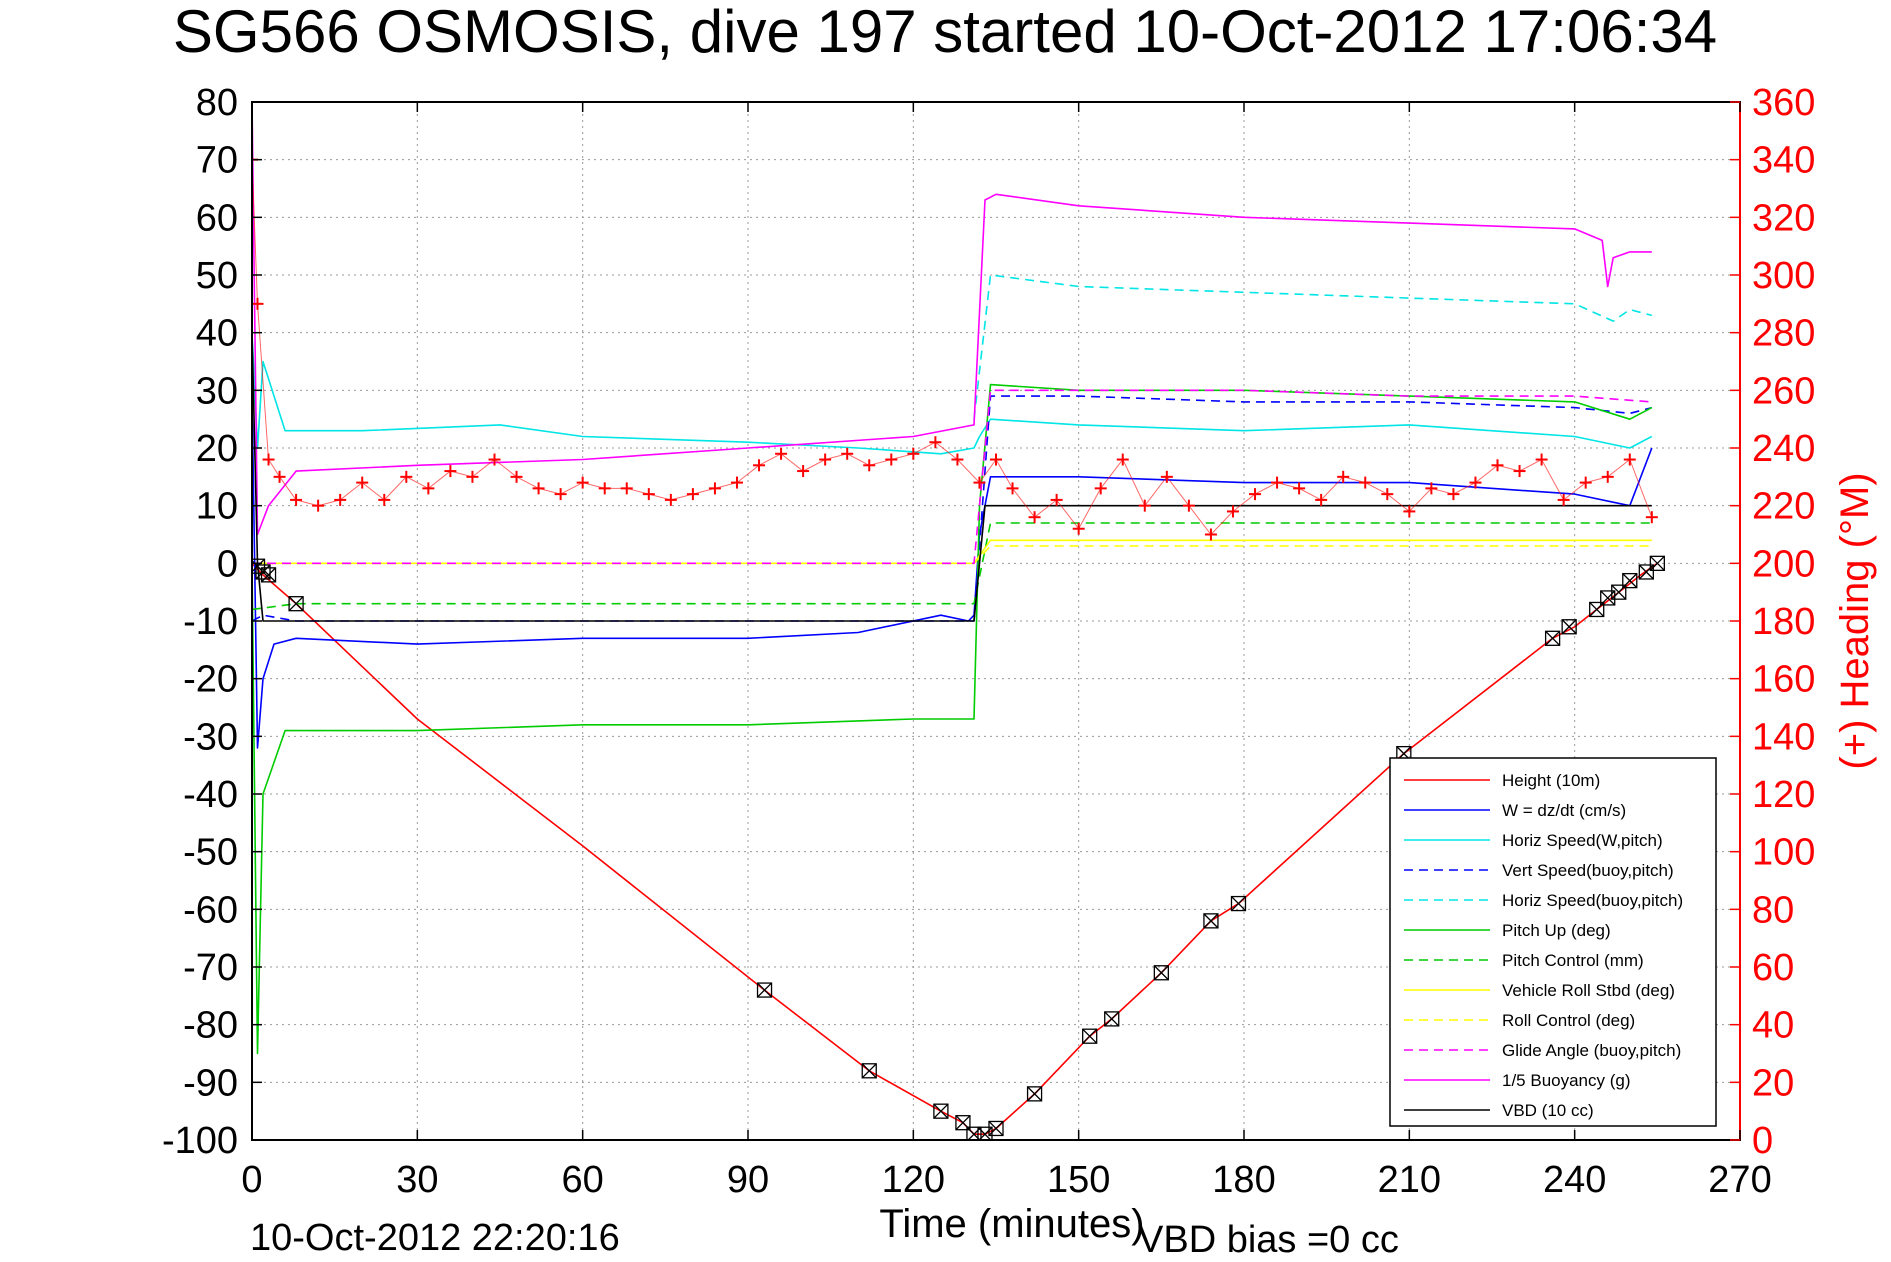 The image size is (1891, 1262). I want to click on y-tick-label: -70, so click(210, 968).